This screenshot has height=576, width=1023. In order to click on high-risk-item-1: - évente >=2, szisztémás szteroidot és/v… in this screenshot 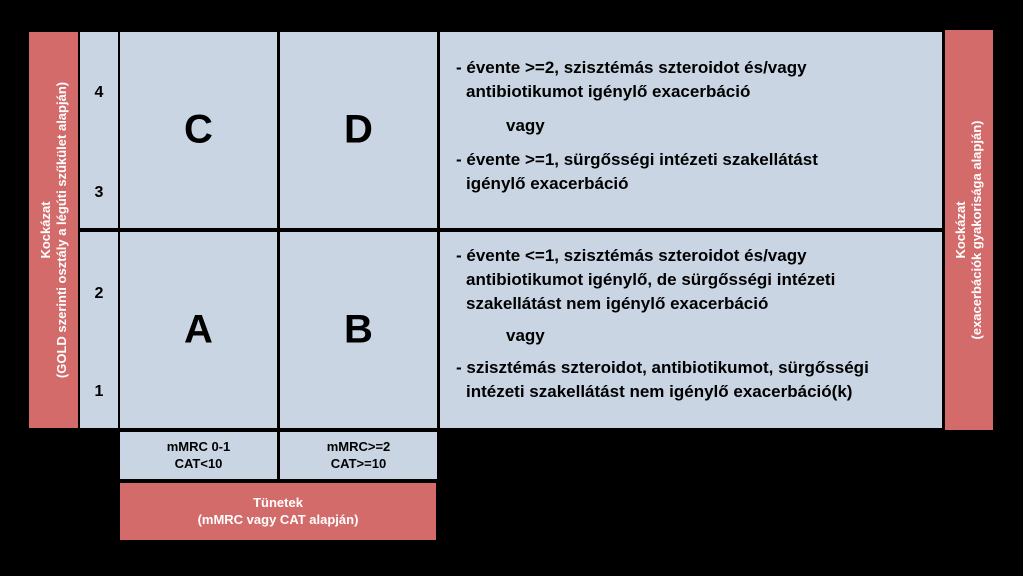, I will do `click(695, 80)`.